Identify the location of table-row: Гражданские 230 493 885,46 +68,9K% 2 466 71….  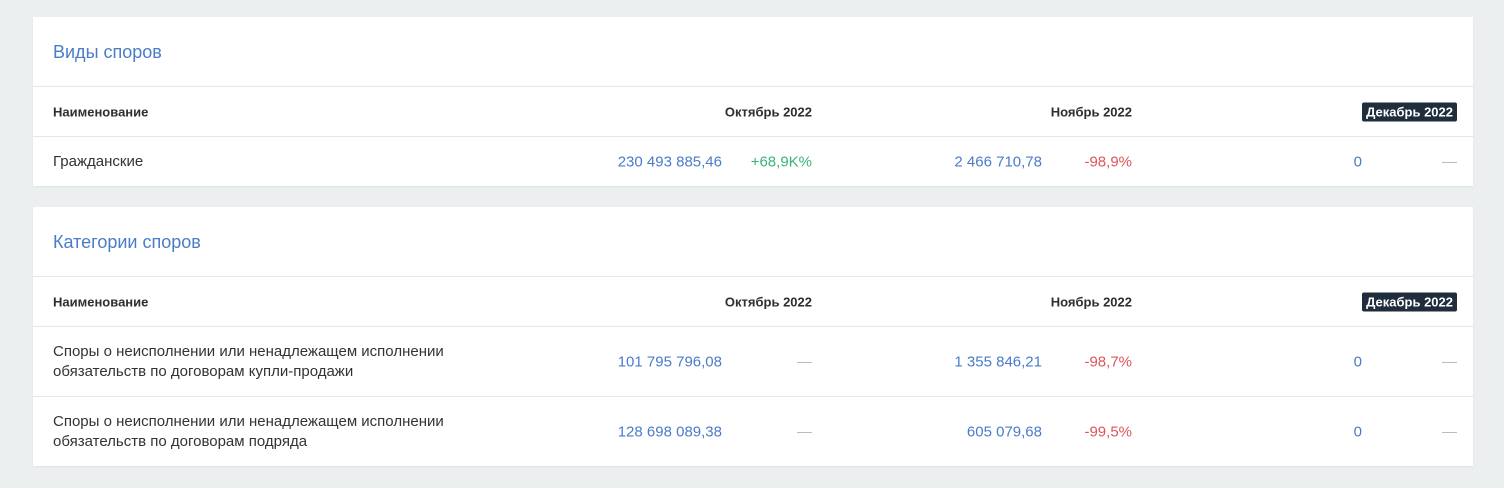
(753, 161).